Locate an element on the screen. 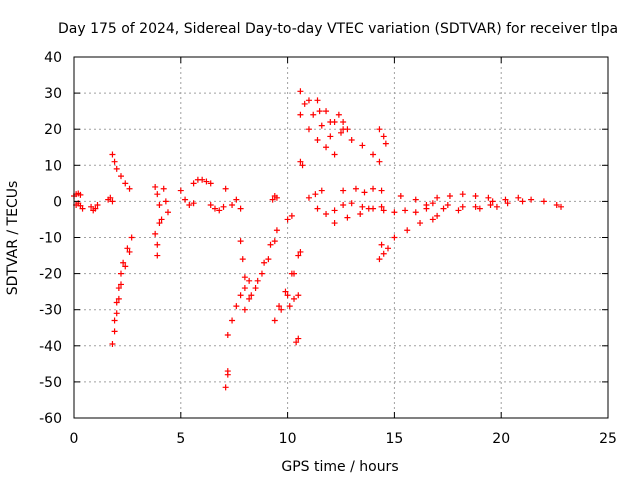 Image resolution: width=640 pixels, height=480 pixels. x-tick-labels: 0 5 10 15 20 25 is located at coordinates (343, 439).